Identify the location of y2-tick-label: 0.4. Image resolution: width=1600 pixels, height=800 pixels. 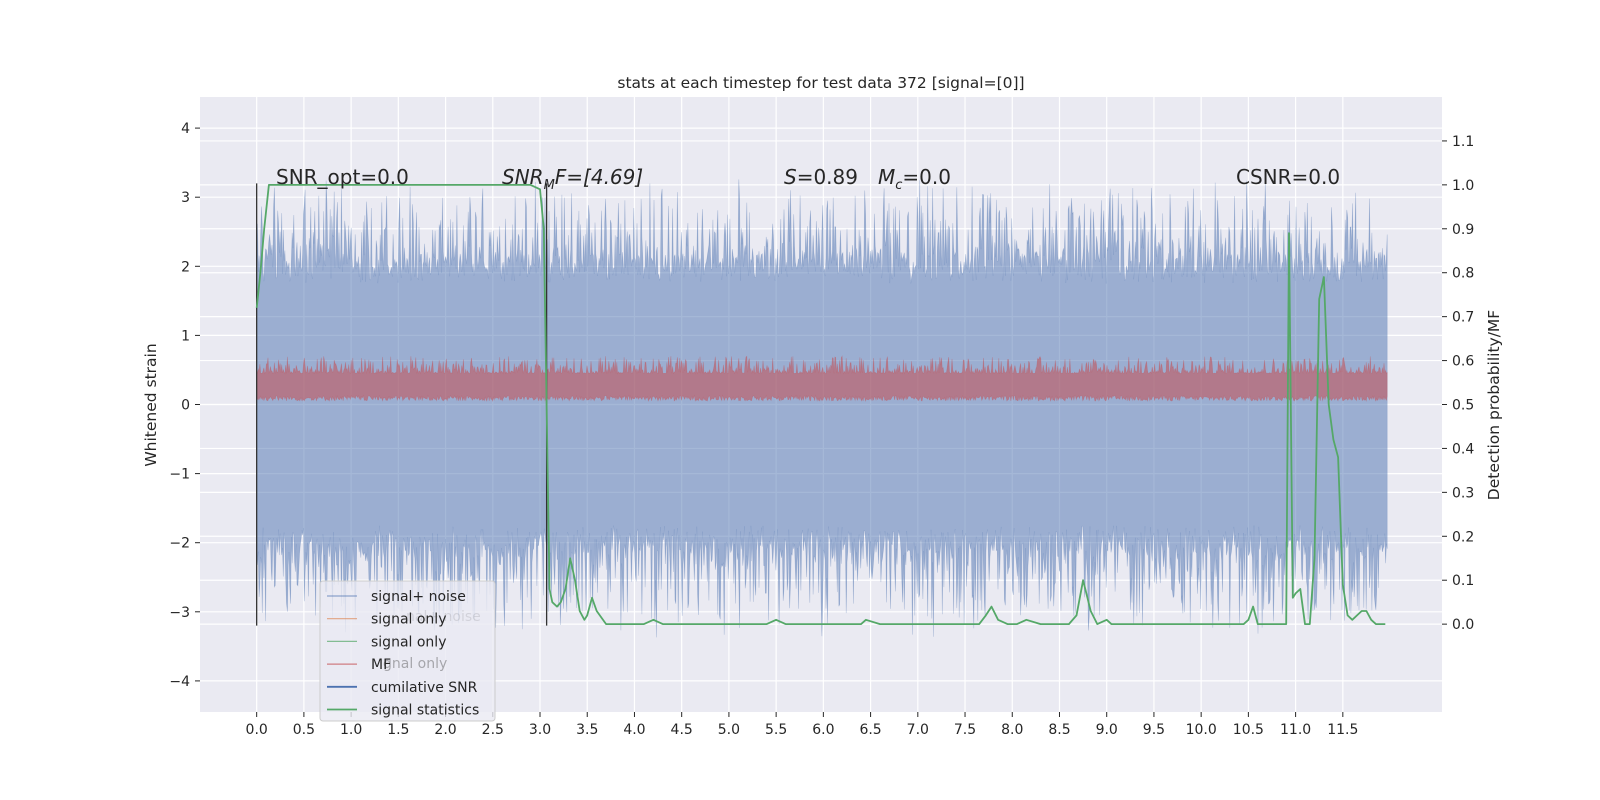
(1463, 449).